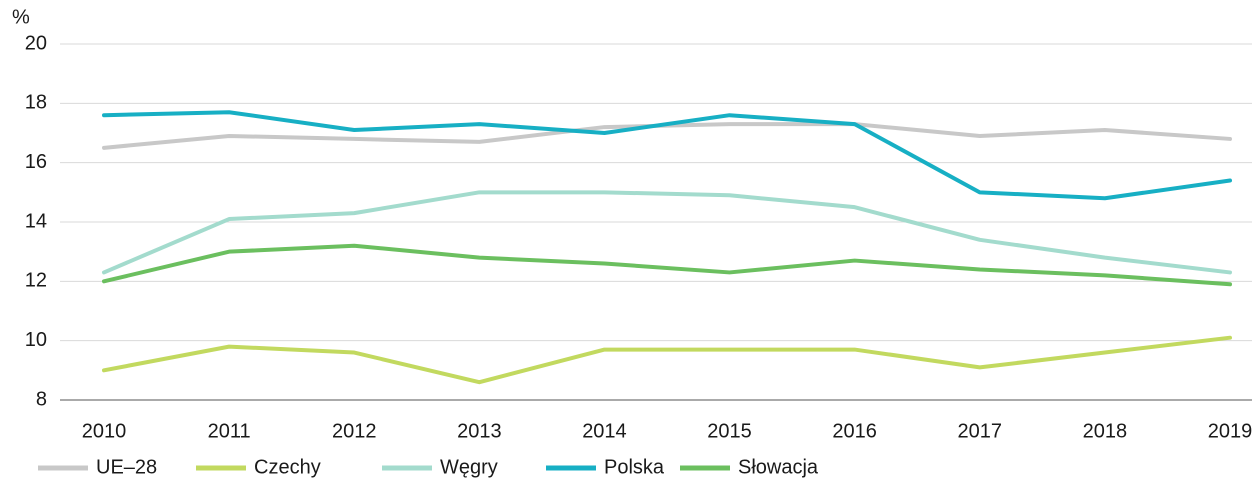 This screenshot has height=491, width=1259. What do you see at coordinates (634, 467) in the screenshot?
I see `legend-label: Polska` at bounding box center [634, 467].